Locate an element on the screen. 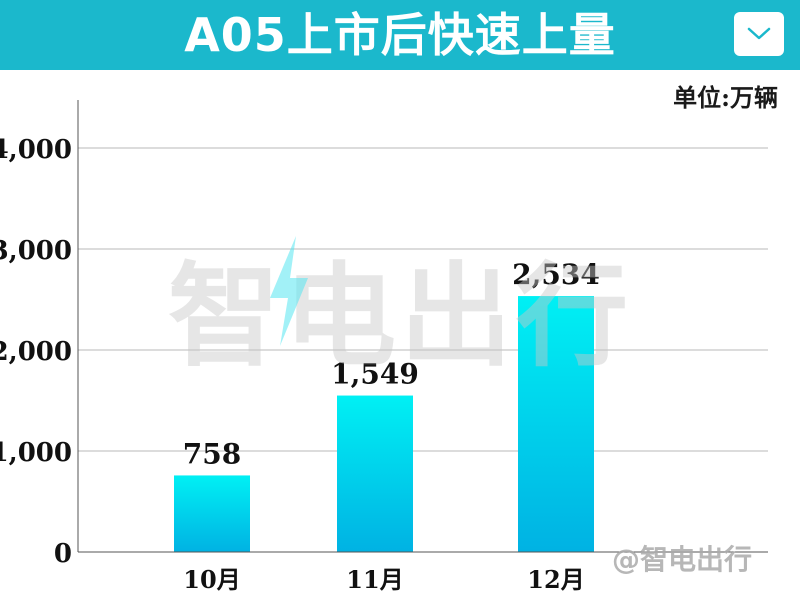  y-tick-label: 0 is located at coordinates (63, 554).